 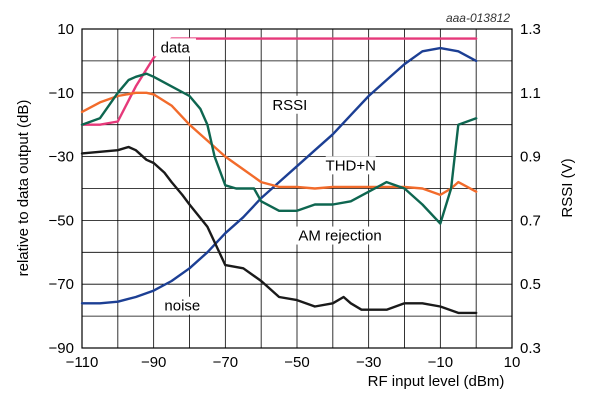 I want to click on annotation-rssi: RSSI, so click(x=290, y=104).